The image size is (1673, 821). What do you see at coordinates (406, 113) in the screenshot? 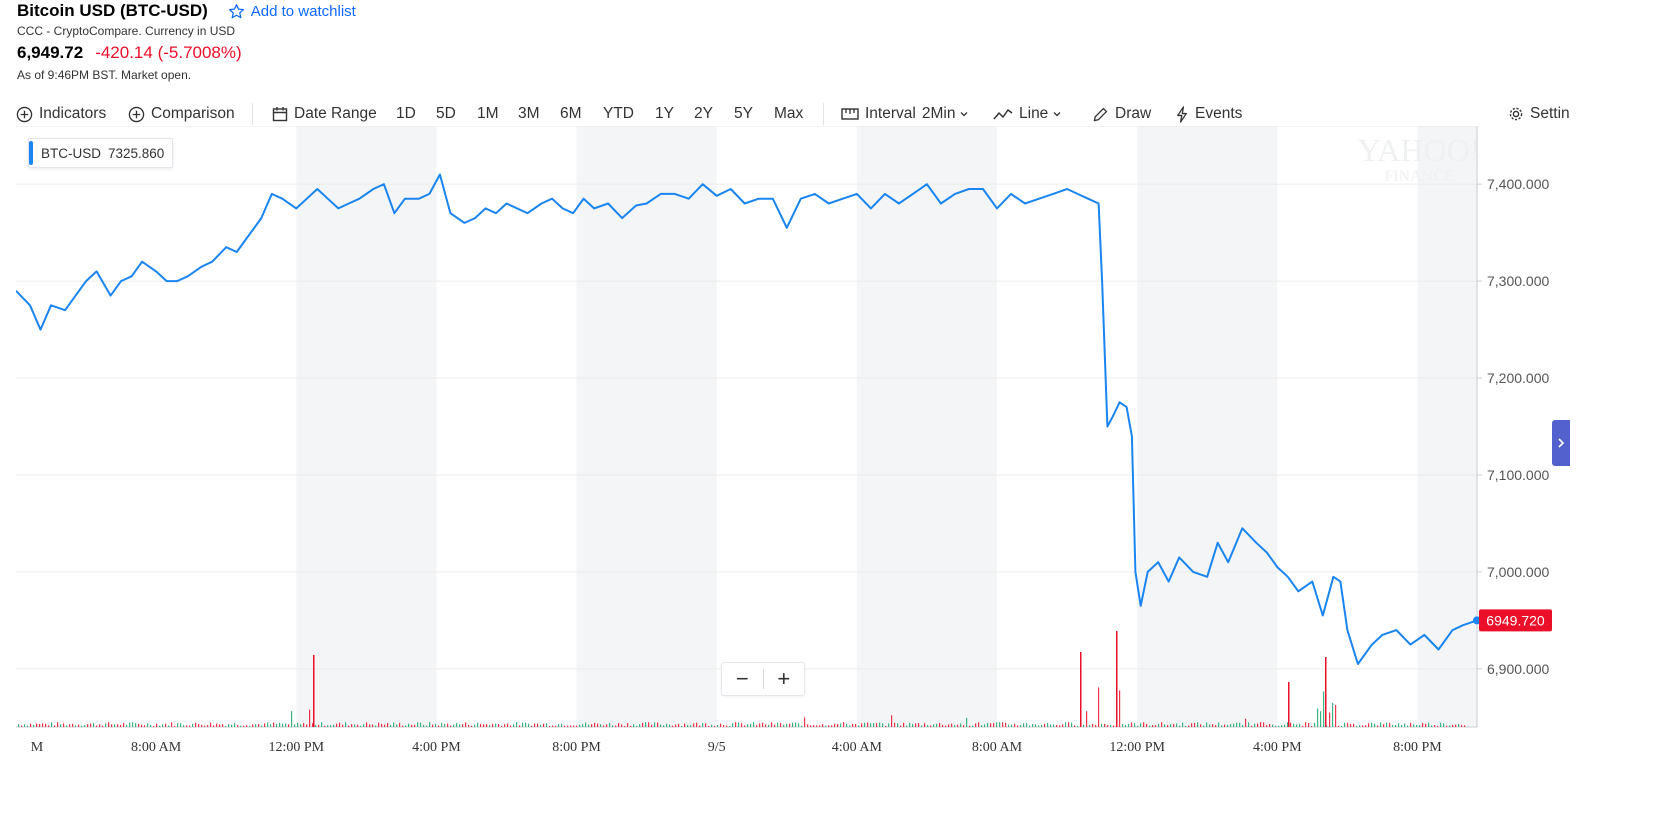
I see `range-1d: 1D` at bounding box center [406, 113].